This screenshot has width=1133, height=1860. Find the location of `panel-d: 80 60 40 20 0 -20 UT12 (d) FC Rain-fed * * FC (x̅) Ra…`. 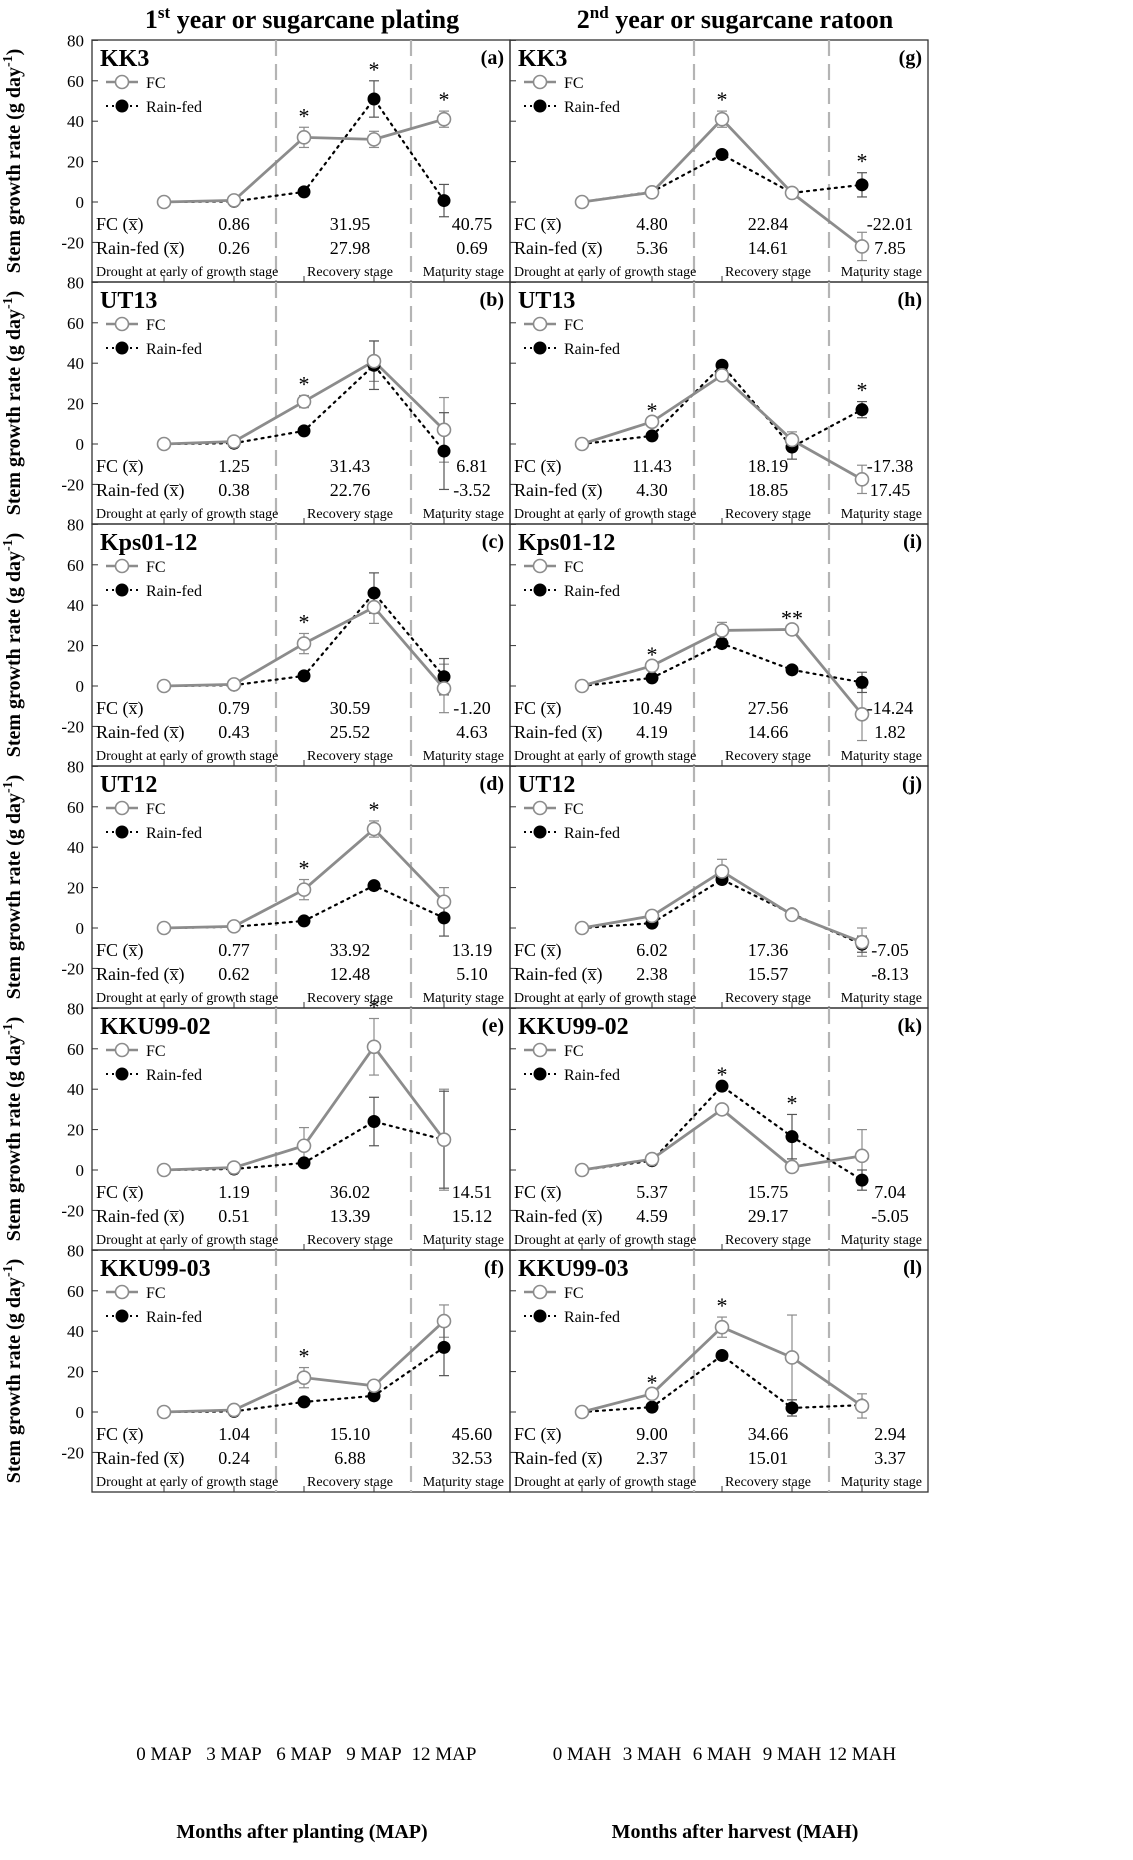

panel-d: 80 60 40 20 0 -20 UT12 (d) FC Rain-fed * * FC (x̅) Ra… is located at coordinates (286, 883).